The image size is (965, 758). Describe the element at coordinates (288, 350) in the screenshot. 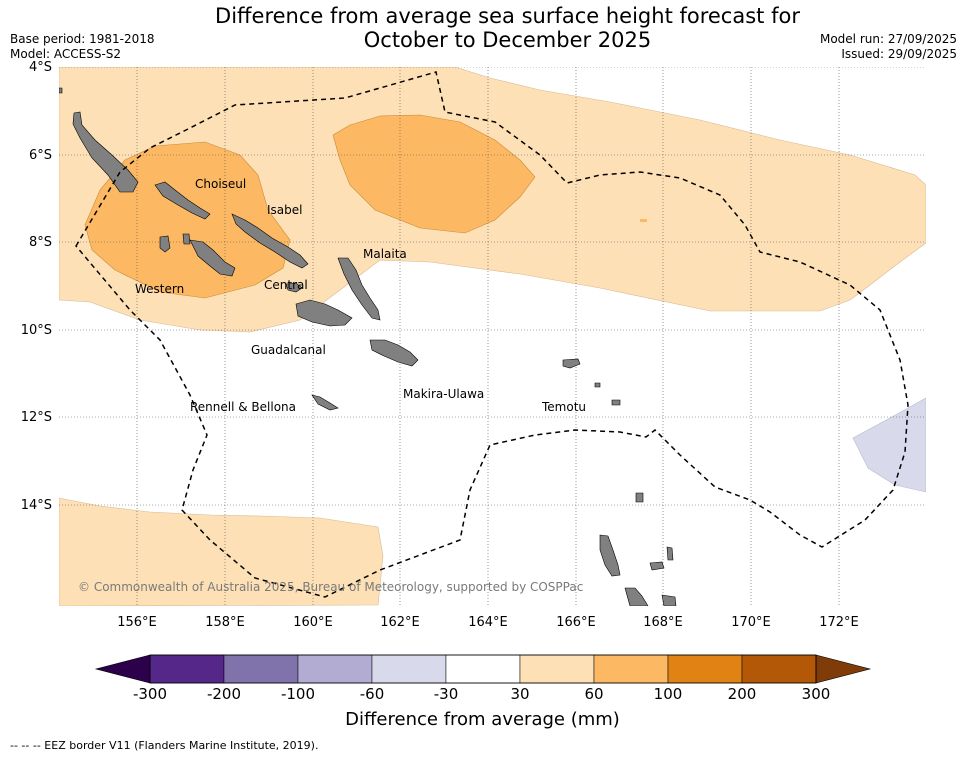

I see `place-label-guadalcanal: Guadalcanal` at that location.